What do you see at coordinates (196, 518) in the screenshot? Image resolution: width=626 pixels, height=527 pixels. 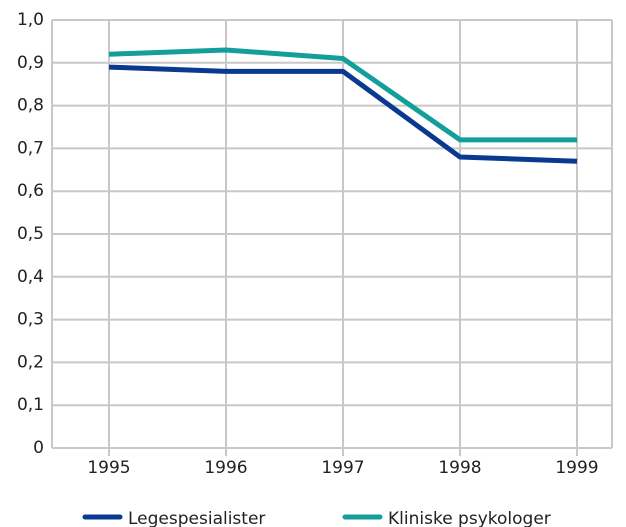 I see `legend-label: Legespesialister` at bounding box center [196, 518].